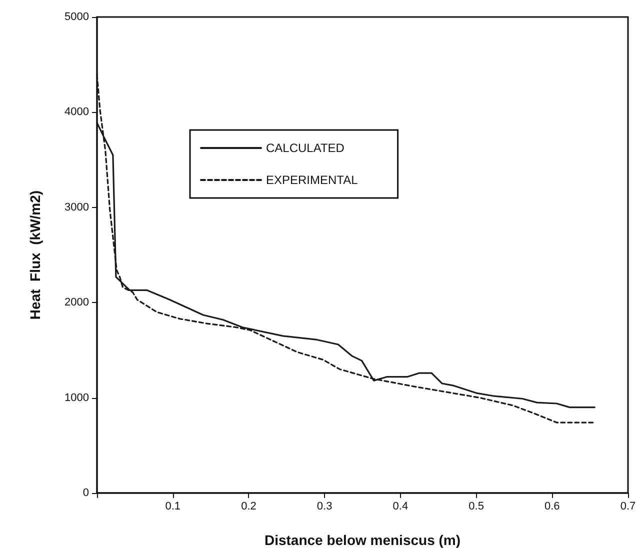 This screenshot has width=642, height=555. I want to click on y-tick-label: 1000, so click(76, 398).